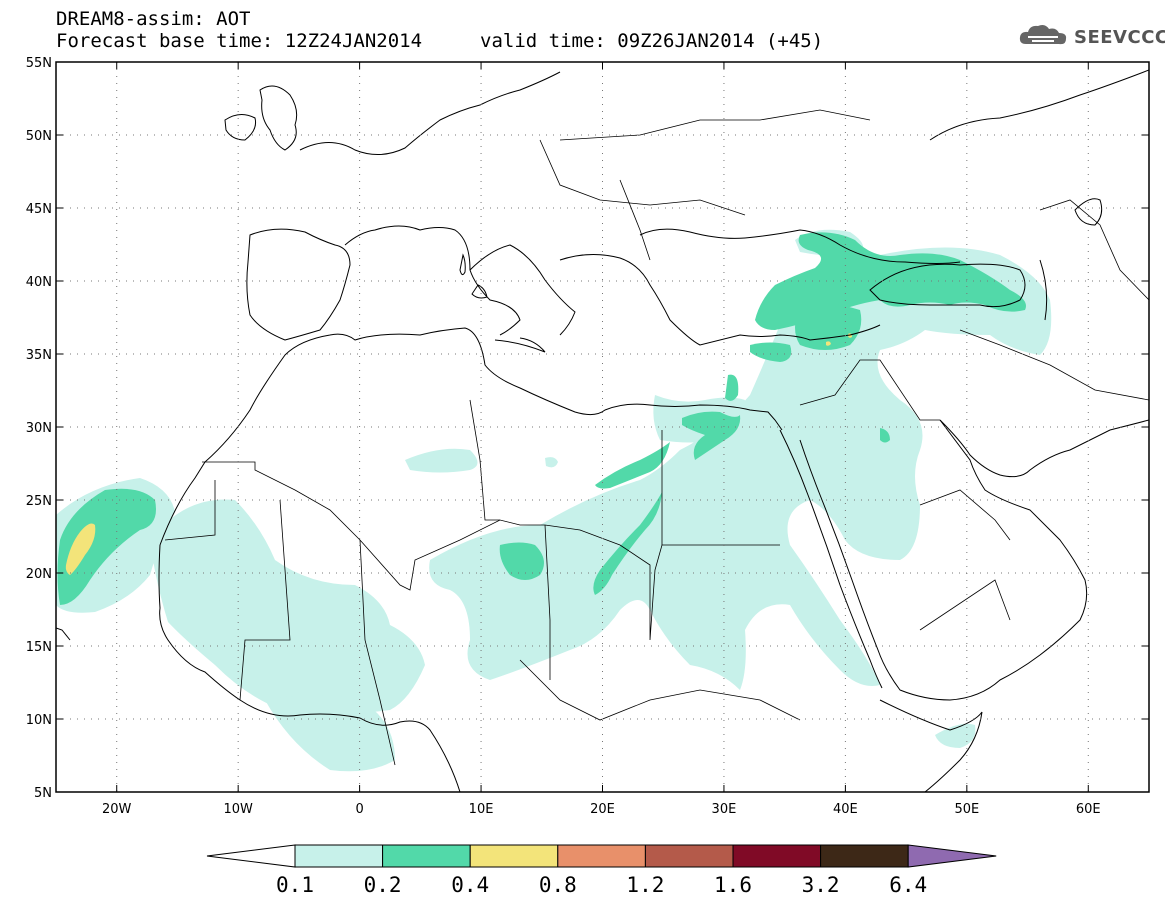 Image resolution: width=1165 pixels, height=905 pixels. I want to click on colorbar-label: 0.4, so click(470, 885).